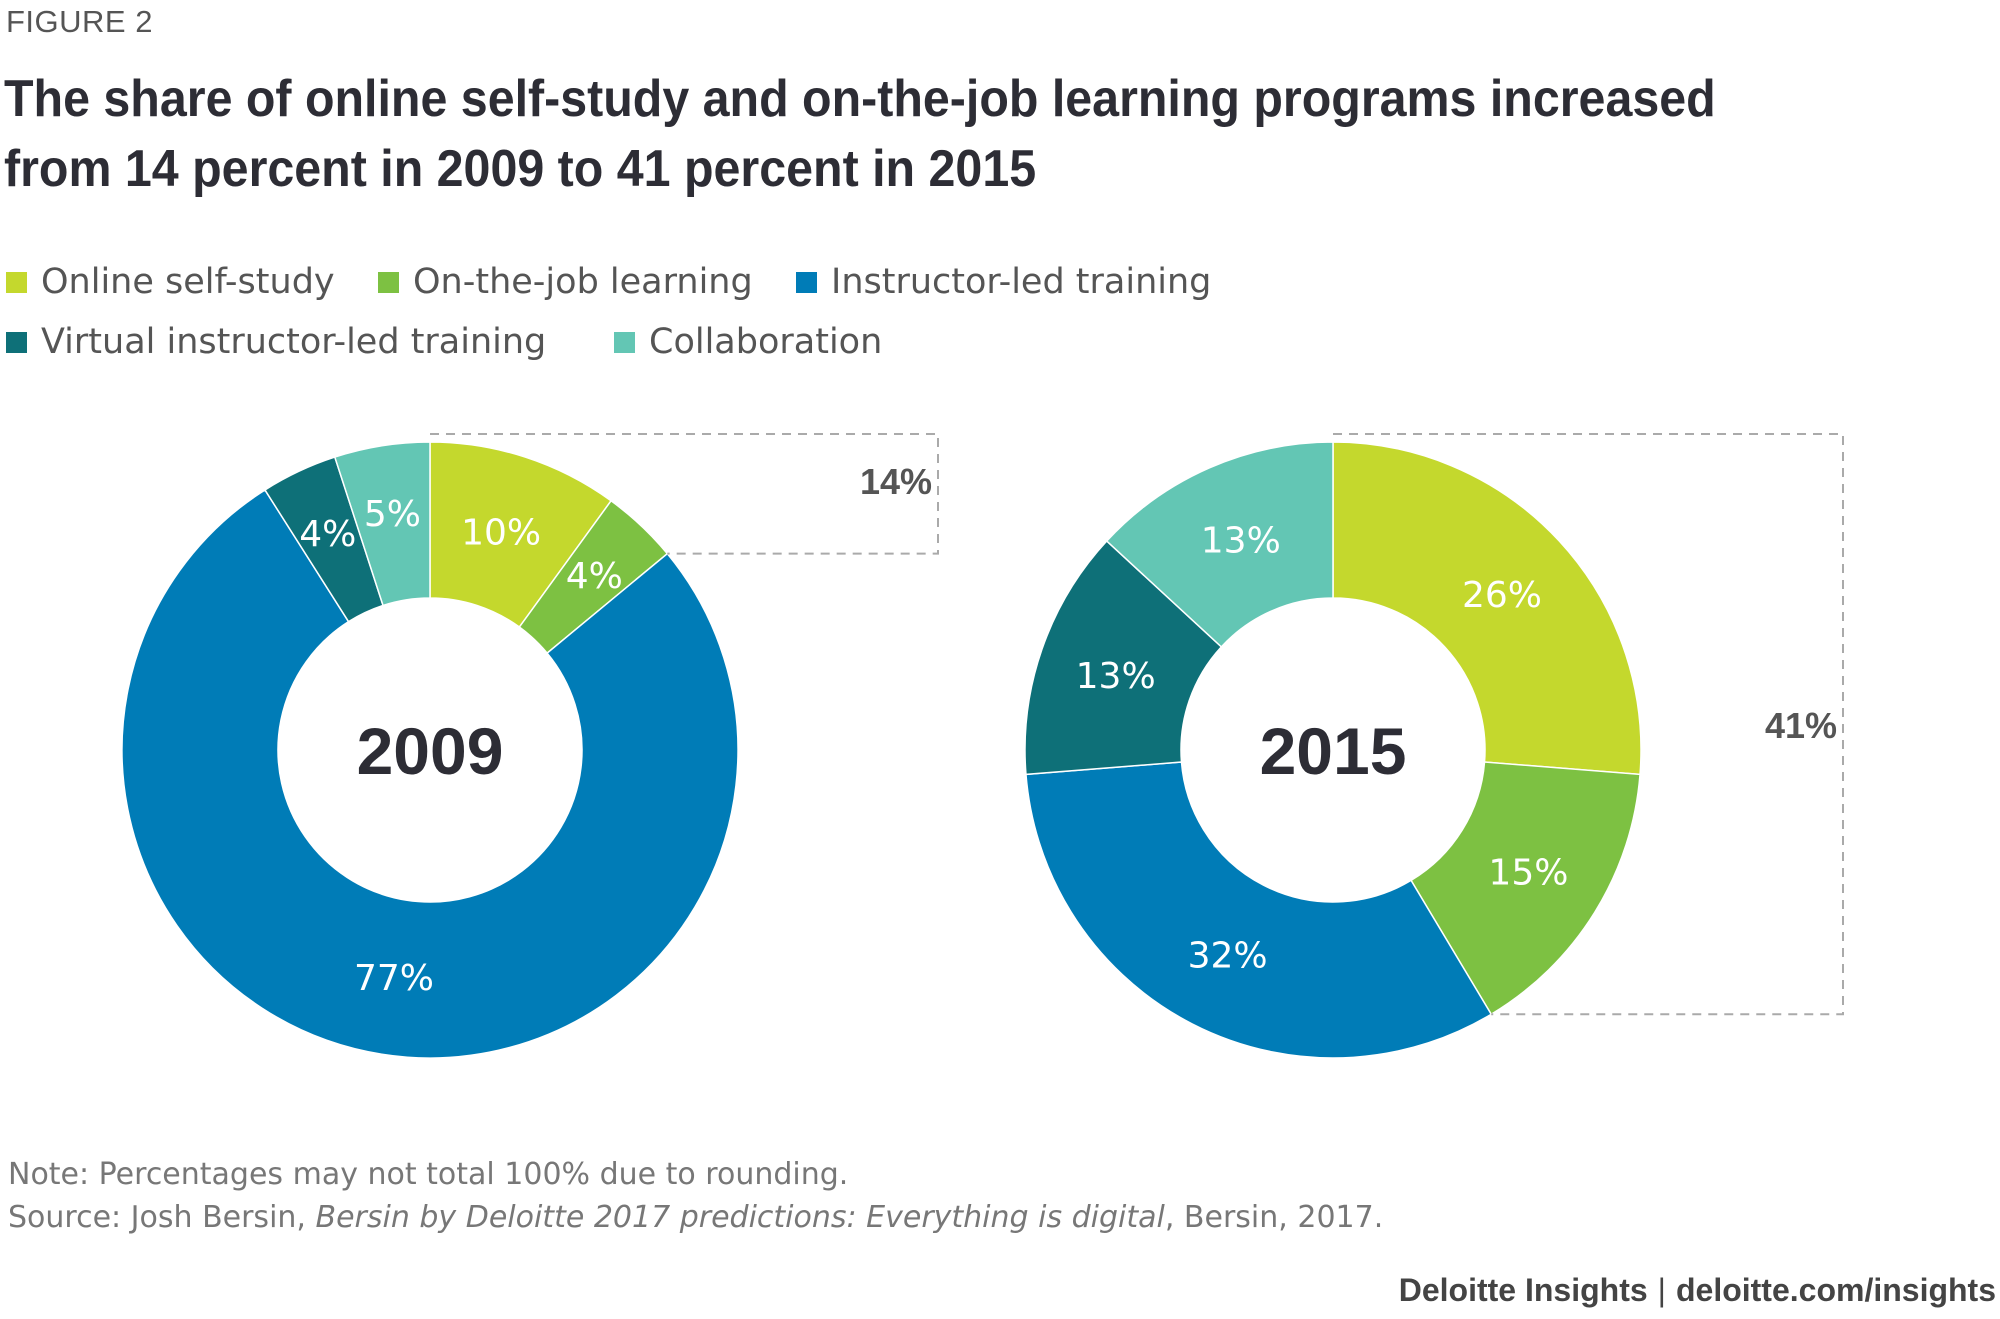 This screenshot has width=2000, height=1319. Describe the element at coordinates (79, 21) in the screenshot. I see `figure-label: FIGURE 2` at that location.